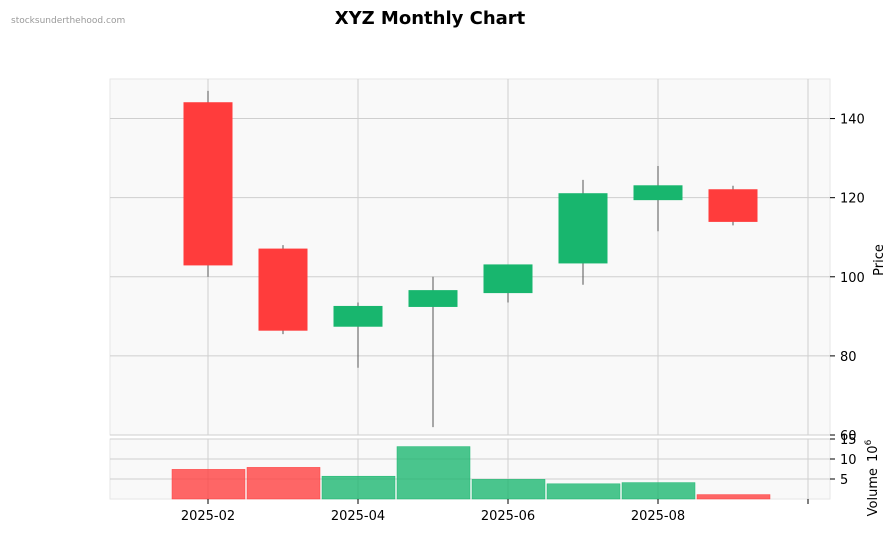 This screenshot has height=533, width=895. What do you see at coordinates (873, 492) in the screenshot?
I see `volume-axis-label-text: Volume` at bounding box center [873, 492].